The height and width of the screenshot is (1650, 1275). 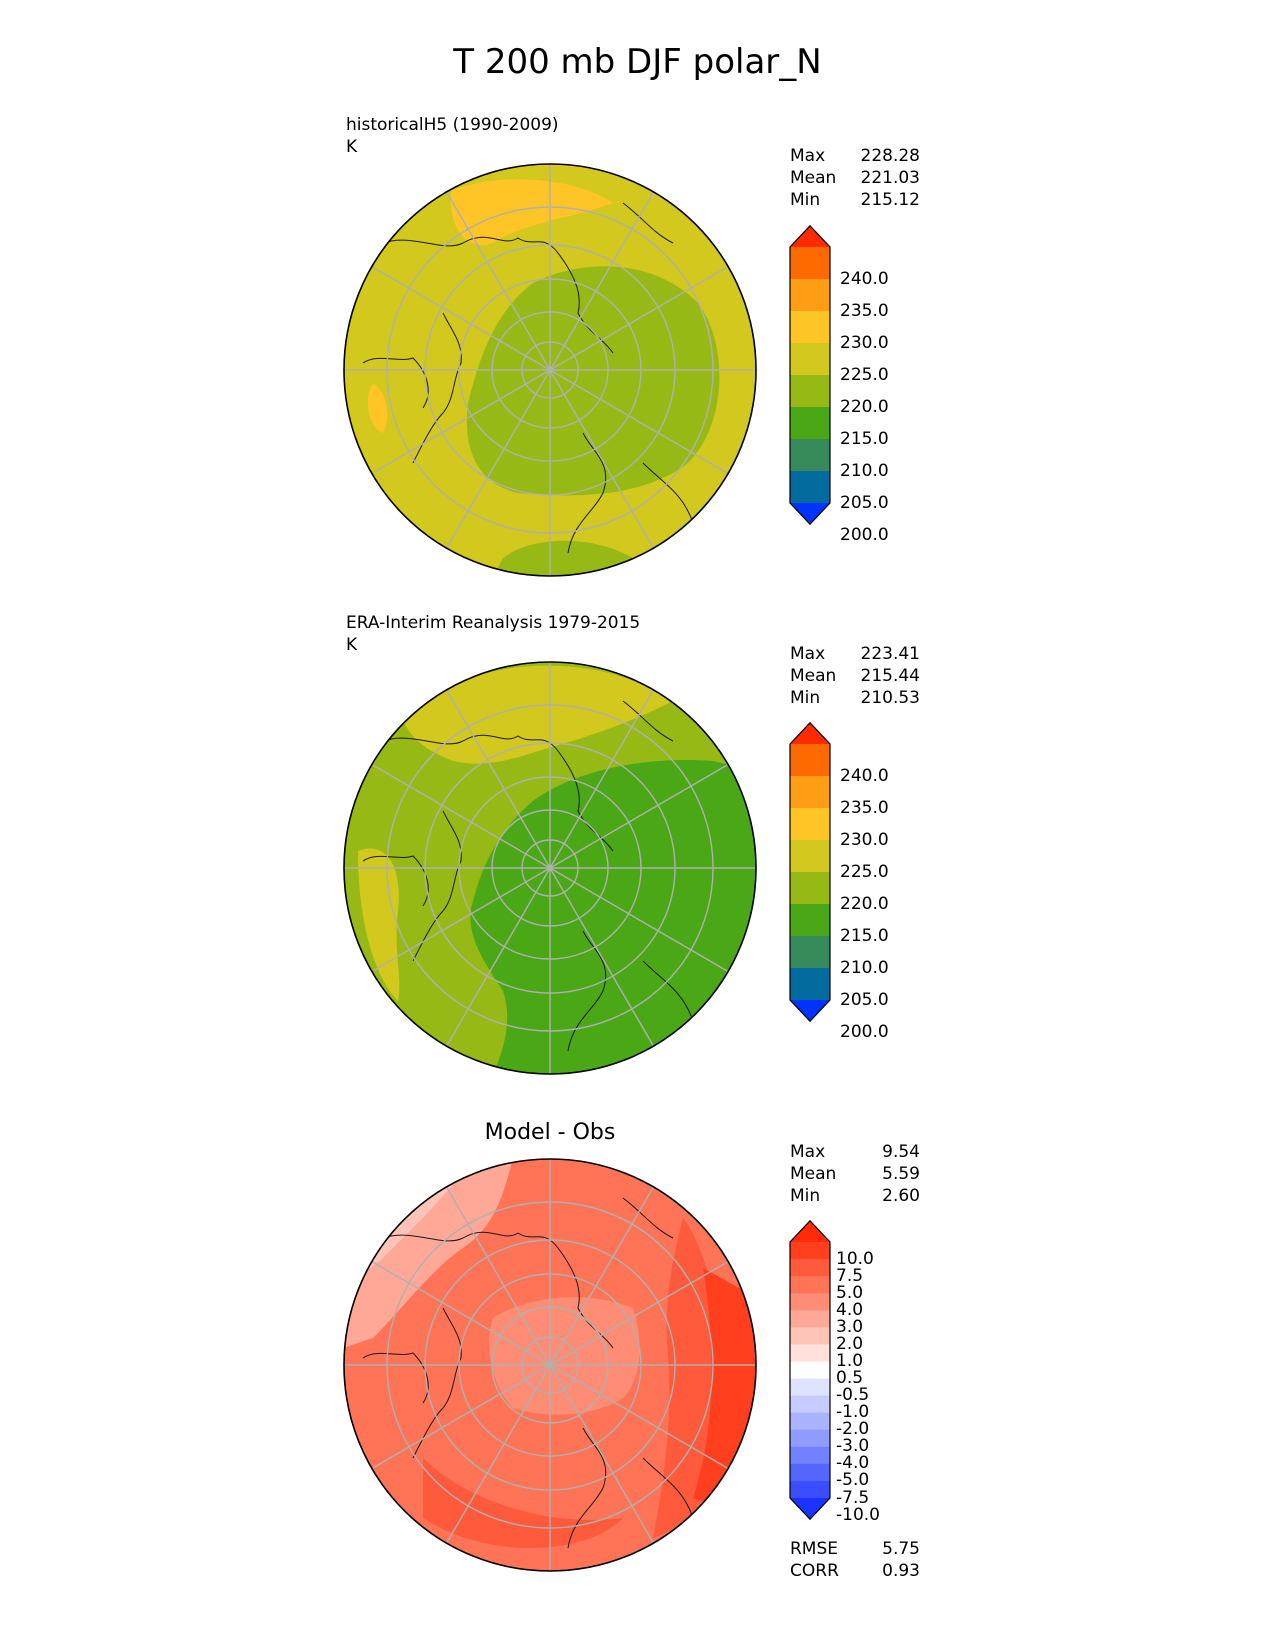 What do you see at coordinates (864, 534) in the screenshot?
I see `test-colorbar-tick-label: 200.0` at bounding box center [864, 534].